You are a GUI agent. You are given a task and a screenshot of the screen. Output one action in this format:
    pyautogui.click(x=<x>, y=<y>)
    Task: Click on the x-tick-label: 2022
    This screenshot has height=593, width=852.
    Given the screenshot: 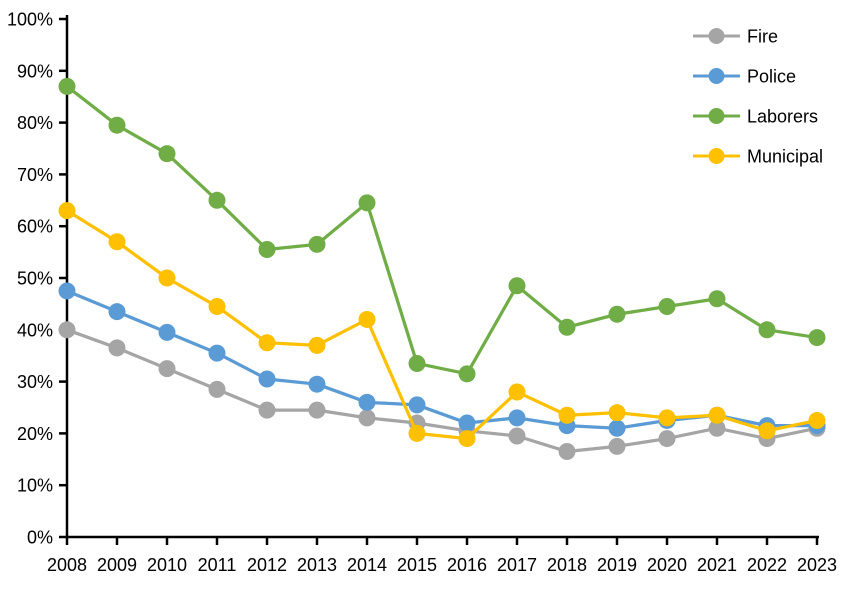 What is the action you would take?
    pyautogui.click(x=767, y=565)
    